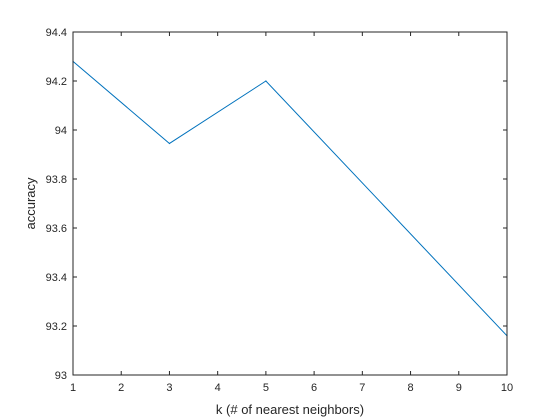 The width and height of the screenshot is (560, 420). What do you see at coordinates (218, 388) in the screenshot?
I see `x-tick-label-4: 4` at bounding box center [218, 388].